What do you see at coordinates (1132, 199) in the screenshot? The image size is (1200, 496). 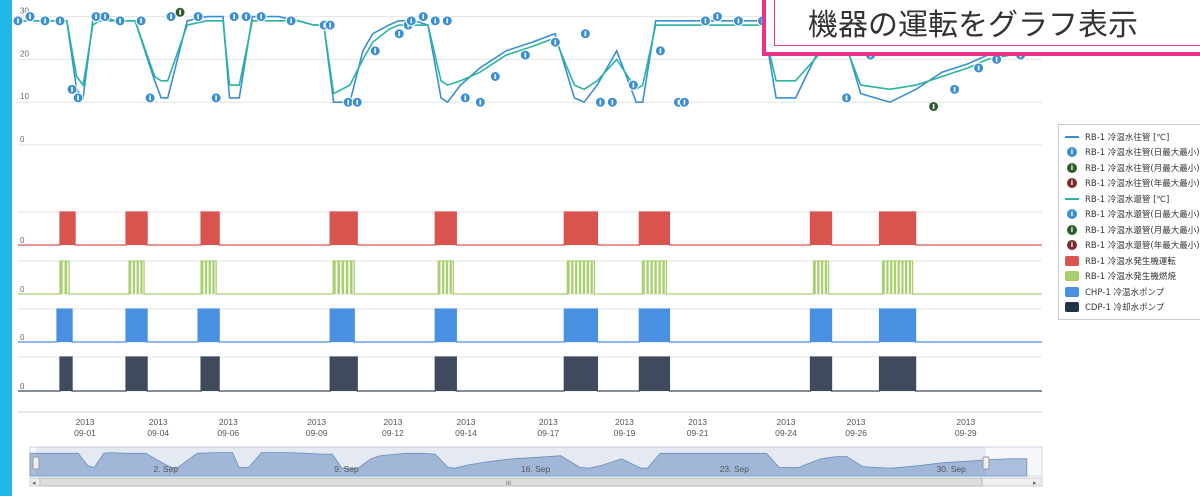 I see `legend-item: RB-1 冷温水還管 [℃]` at bounding box center [1132, 199].